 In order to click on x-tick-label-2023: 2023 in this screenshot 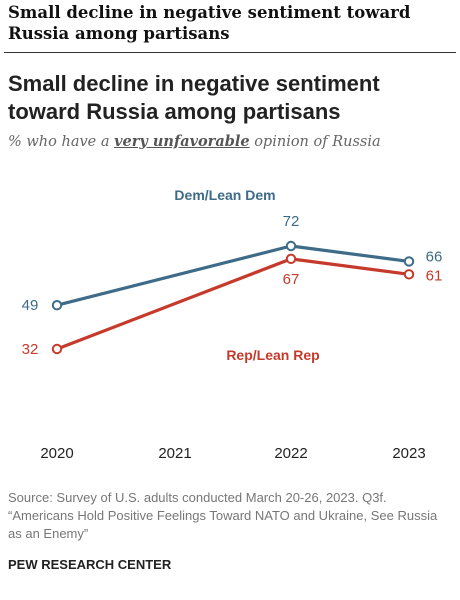, I will do `click(408, 453)`.